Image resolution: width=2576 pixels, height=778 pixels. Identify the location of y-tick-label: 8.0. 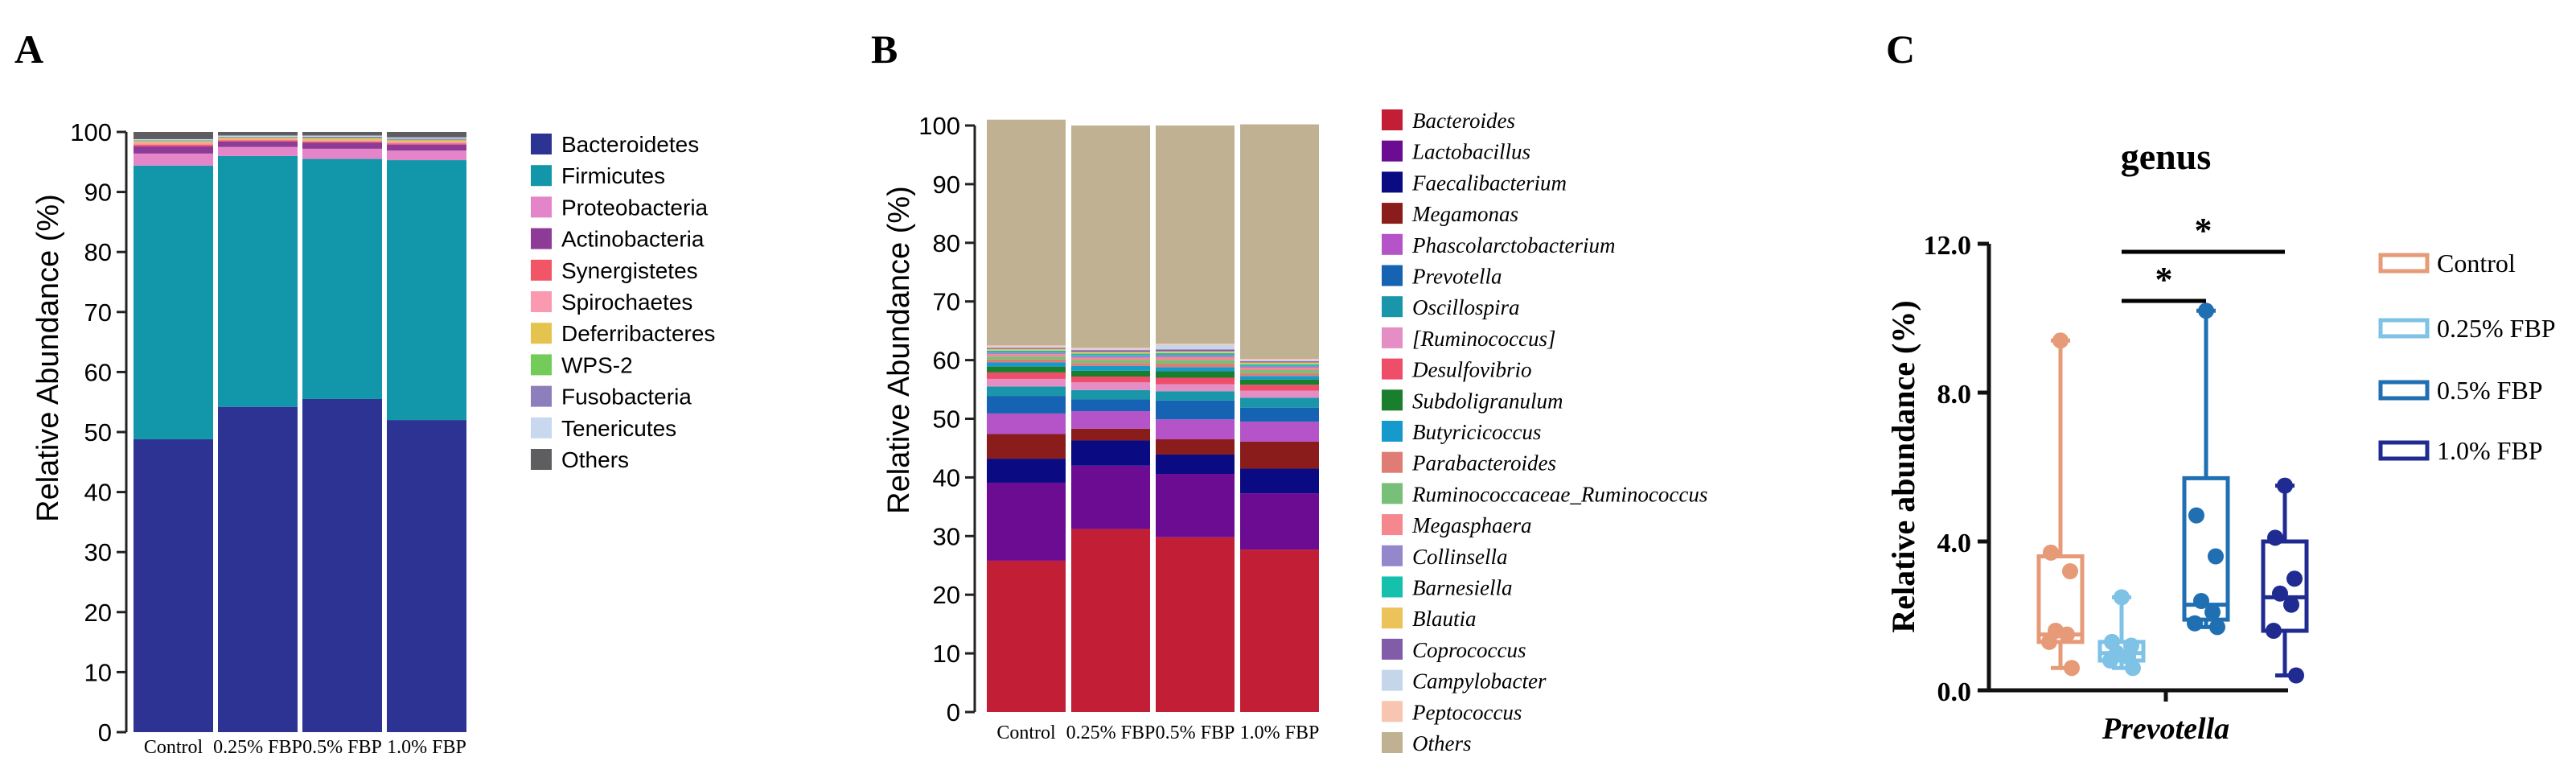
(1954, 395).